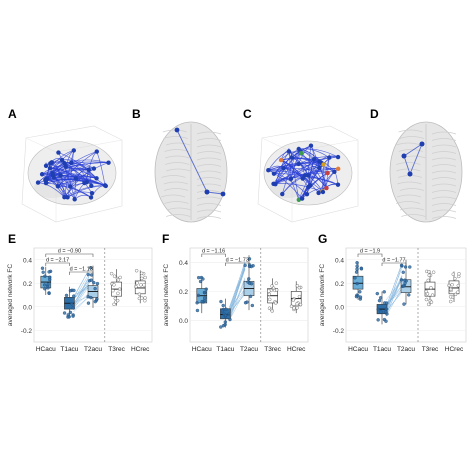 The height and width of the screenshot is (474, 474). What do you see at coordinates (192, 161) in the screenshot?
I see `highlight-edge` at bounding box center [192, 161].